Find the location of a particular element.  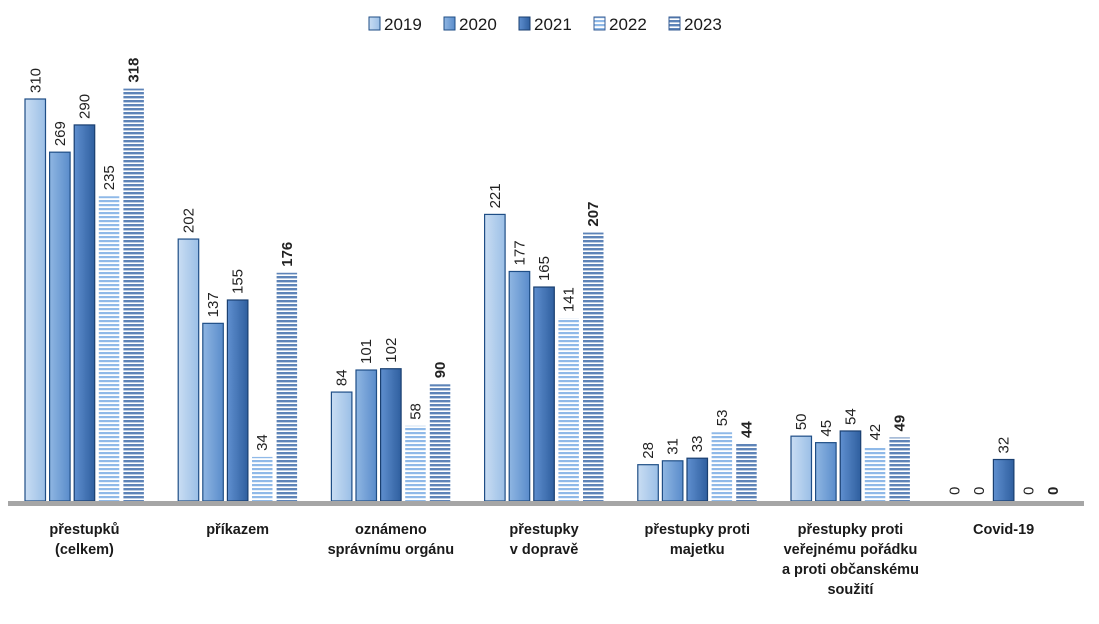

value-label-2020-cat6: 0 is located at coordinates (979, 491).